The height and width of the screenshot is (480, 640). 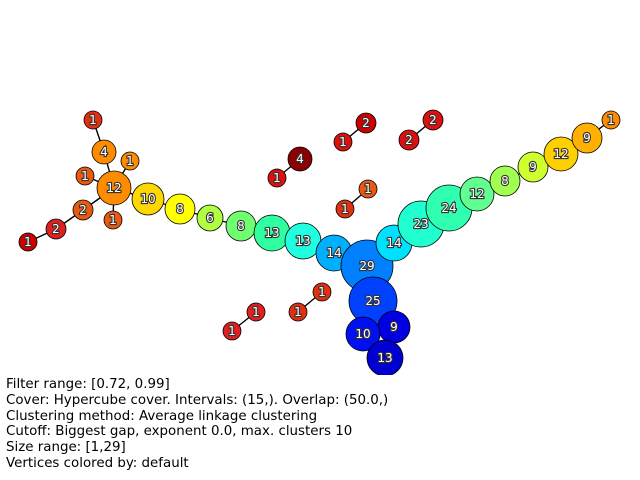 I want to click on node-size-label: 25, so click(x=372, y=301).